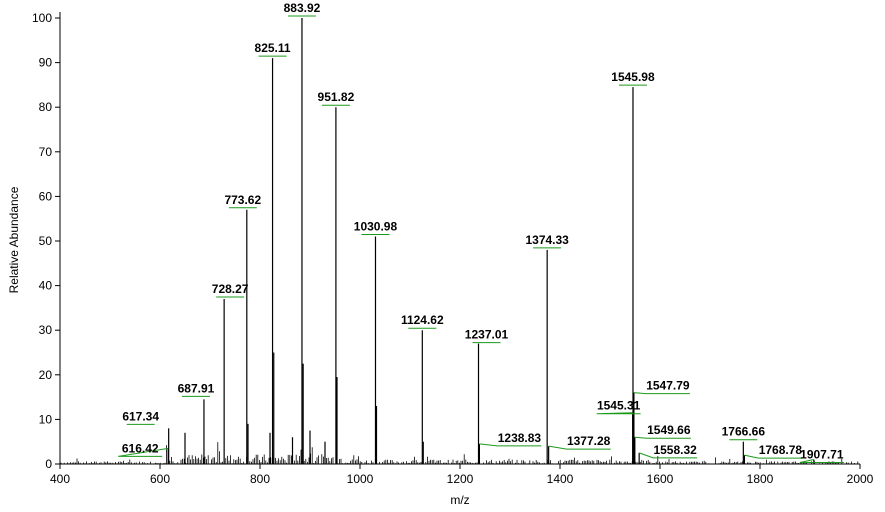 The height and width of the screenshot is (512, 885). What do you see at coordinates (46, 330) in the screenshot?
I see `y-tick-label: 30` at bounding box center [46, 330].